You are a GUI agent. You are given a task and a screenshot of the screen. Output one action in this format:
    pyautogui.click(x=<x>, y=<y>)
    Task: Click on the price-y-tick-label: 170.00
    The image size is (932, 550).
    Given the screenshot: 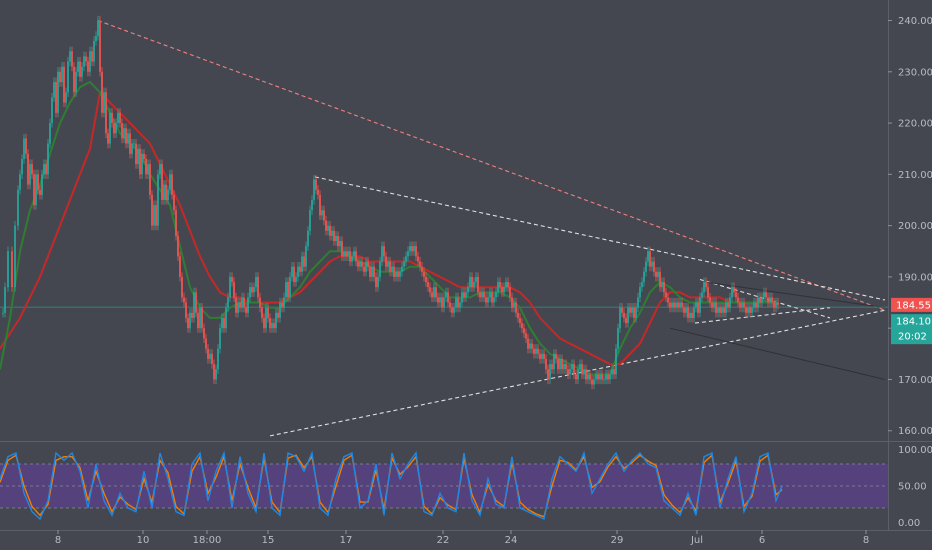 What is the action you would take?
    pyautogui.click(x=915, y=380)
    